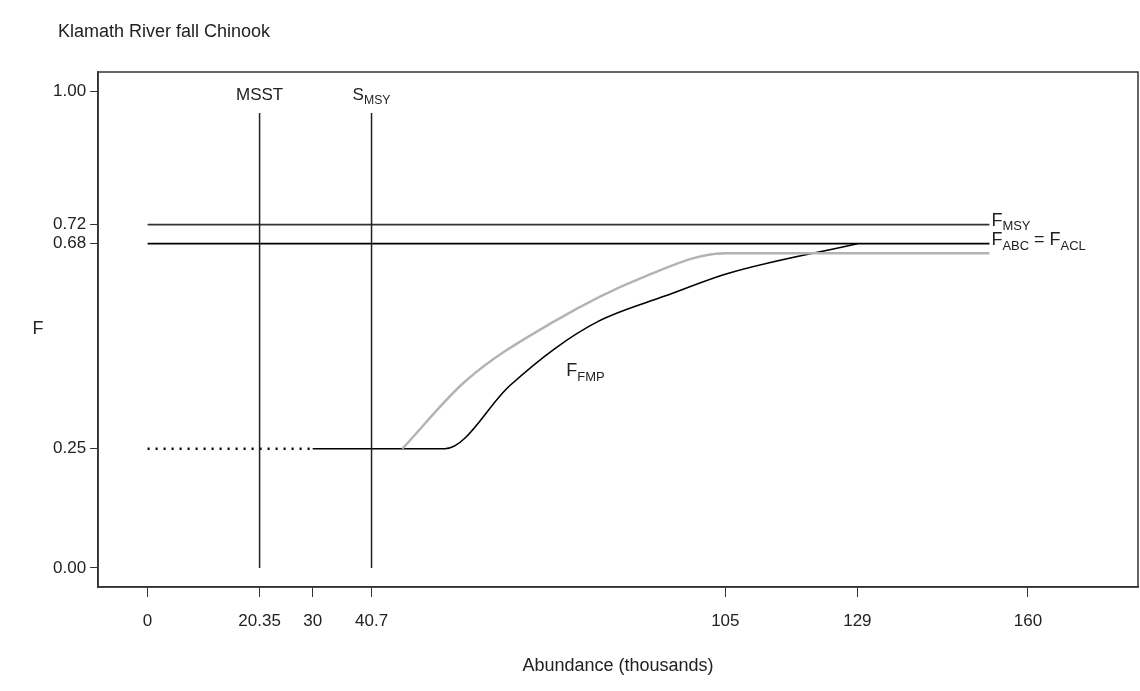 Image resolution: width=1140 pixels, height=691 pixels. Describe the element at coordinates (259, 620) in the screenshot. I see `x-tick-label: 20.35` at that location.